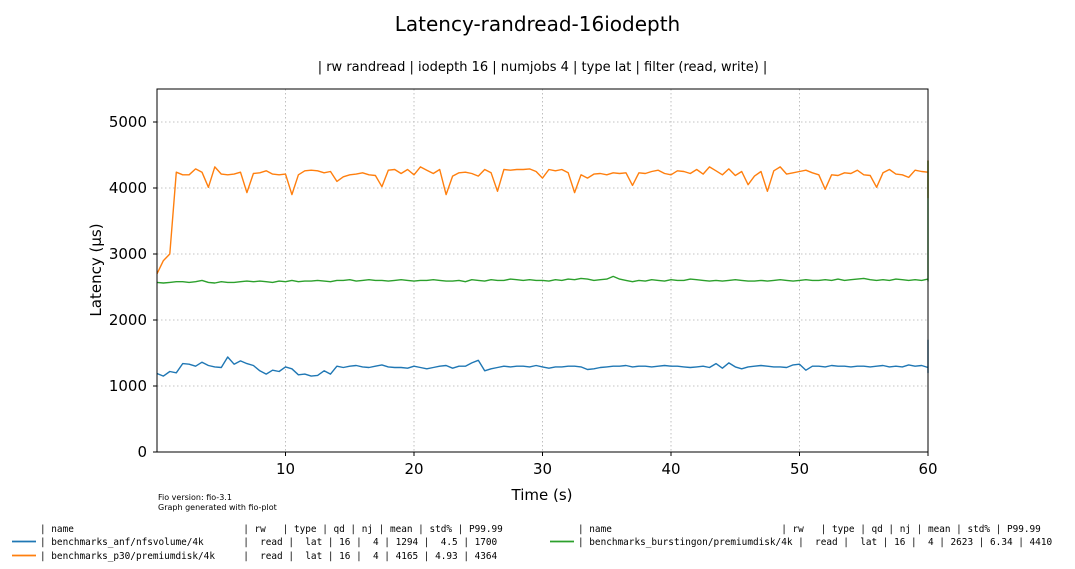 The width and height of the screenshot is (1075, 569). I want to click on y-tick-label: 0, so click(142, 452).